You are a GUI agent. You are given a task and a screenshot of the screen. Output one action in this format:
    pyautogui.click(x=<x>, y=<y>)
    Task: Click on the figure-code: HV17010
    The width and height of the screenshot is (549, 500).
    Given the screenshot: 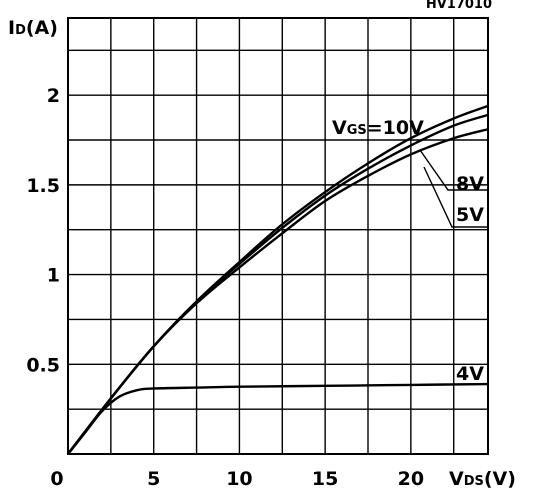 What is the action you would take?
    pyautogui.click(x=459, y=6)
    